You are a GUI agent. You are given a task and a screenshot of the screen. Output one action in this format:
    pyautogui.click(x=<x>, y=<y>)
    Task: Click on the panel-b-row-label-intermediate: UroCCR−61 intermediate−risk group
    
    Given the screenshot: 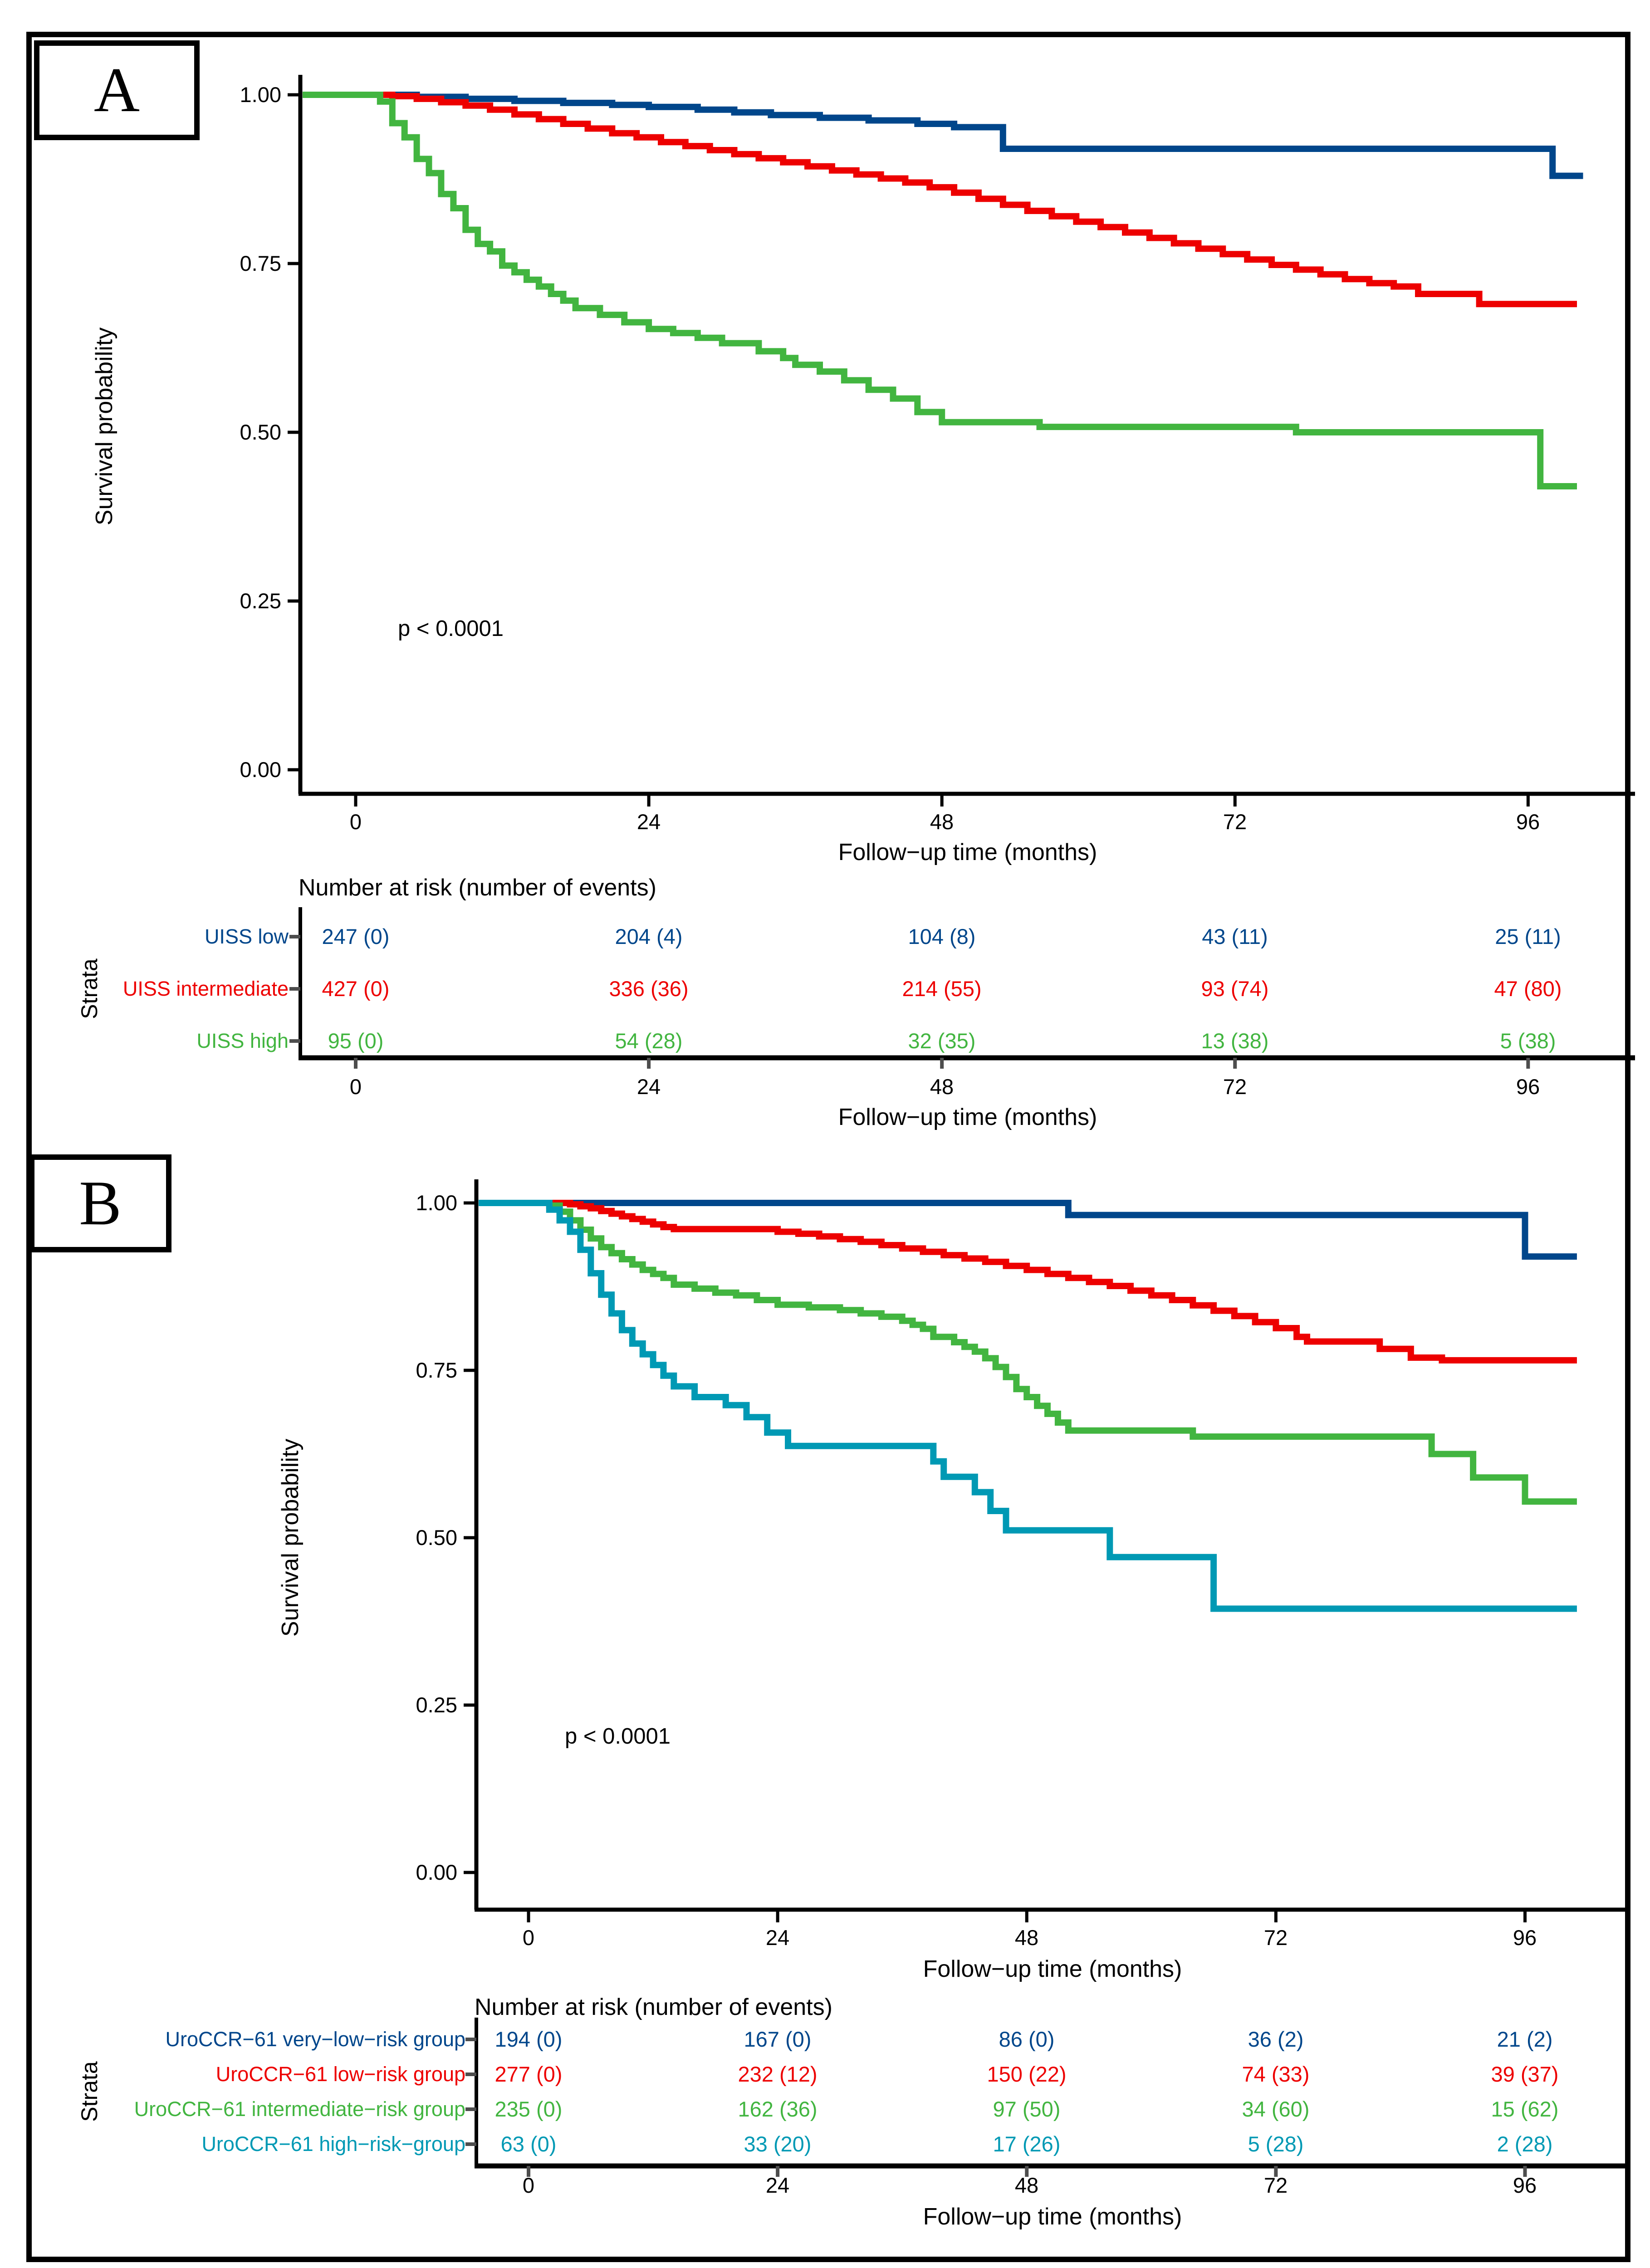 What is the action you would take?
    pyautogui.click(x=299, y=2109)
    